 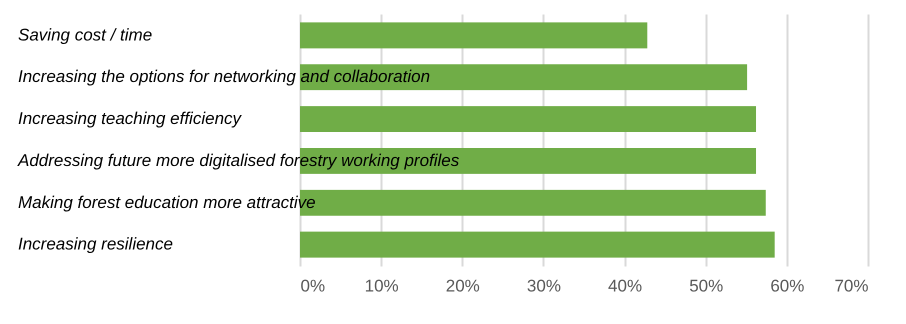 What do you see at coordinates (381, 286) in the screenshot?
I see `x-tick-label: 10%` at bounding box center [381, 286].